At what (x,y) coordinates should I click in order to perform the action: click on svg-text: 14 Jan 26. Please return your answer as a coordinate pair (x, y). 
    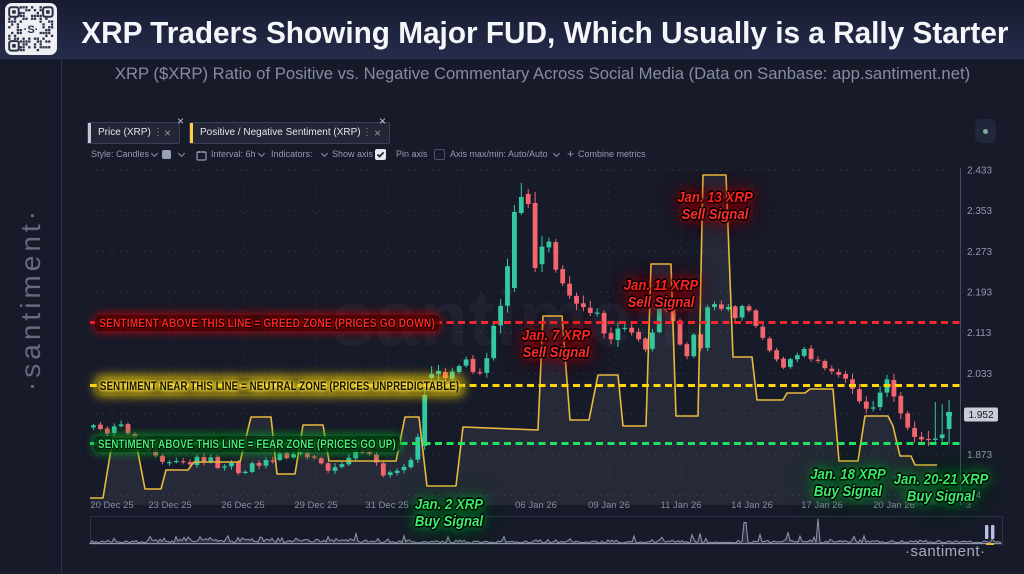
    Looking at the image, I should click on (752, 505).